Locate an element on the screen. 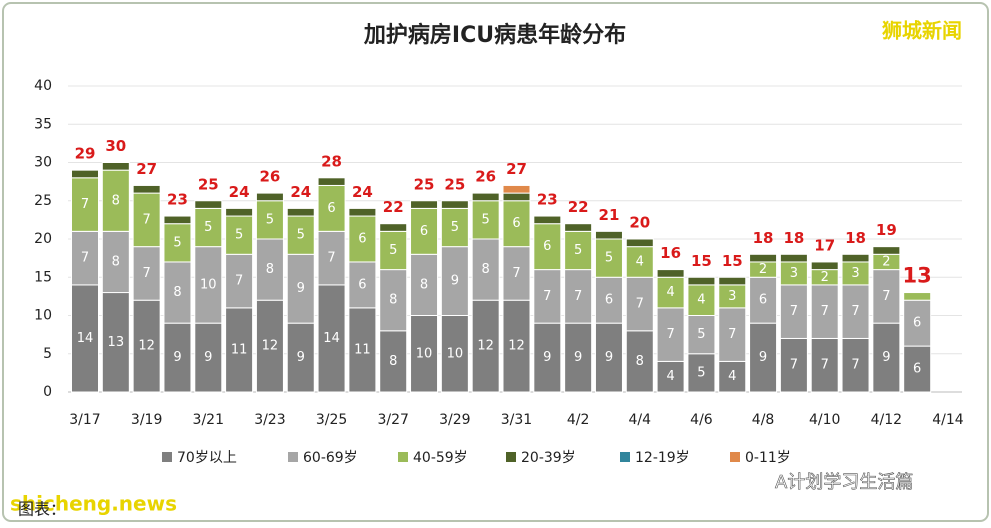 The height and width of the screenshot is (528, 991). total-label: 23 is located at coordinates (177, 200).